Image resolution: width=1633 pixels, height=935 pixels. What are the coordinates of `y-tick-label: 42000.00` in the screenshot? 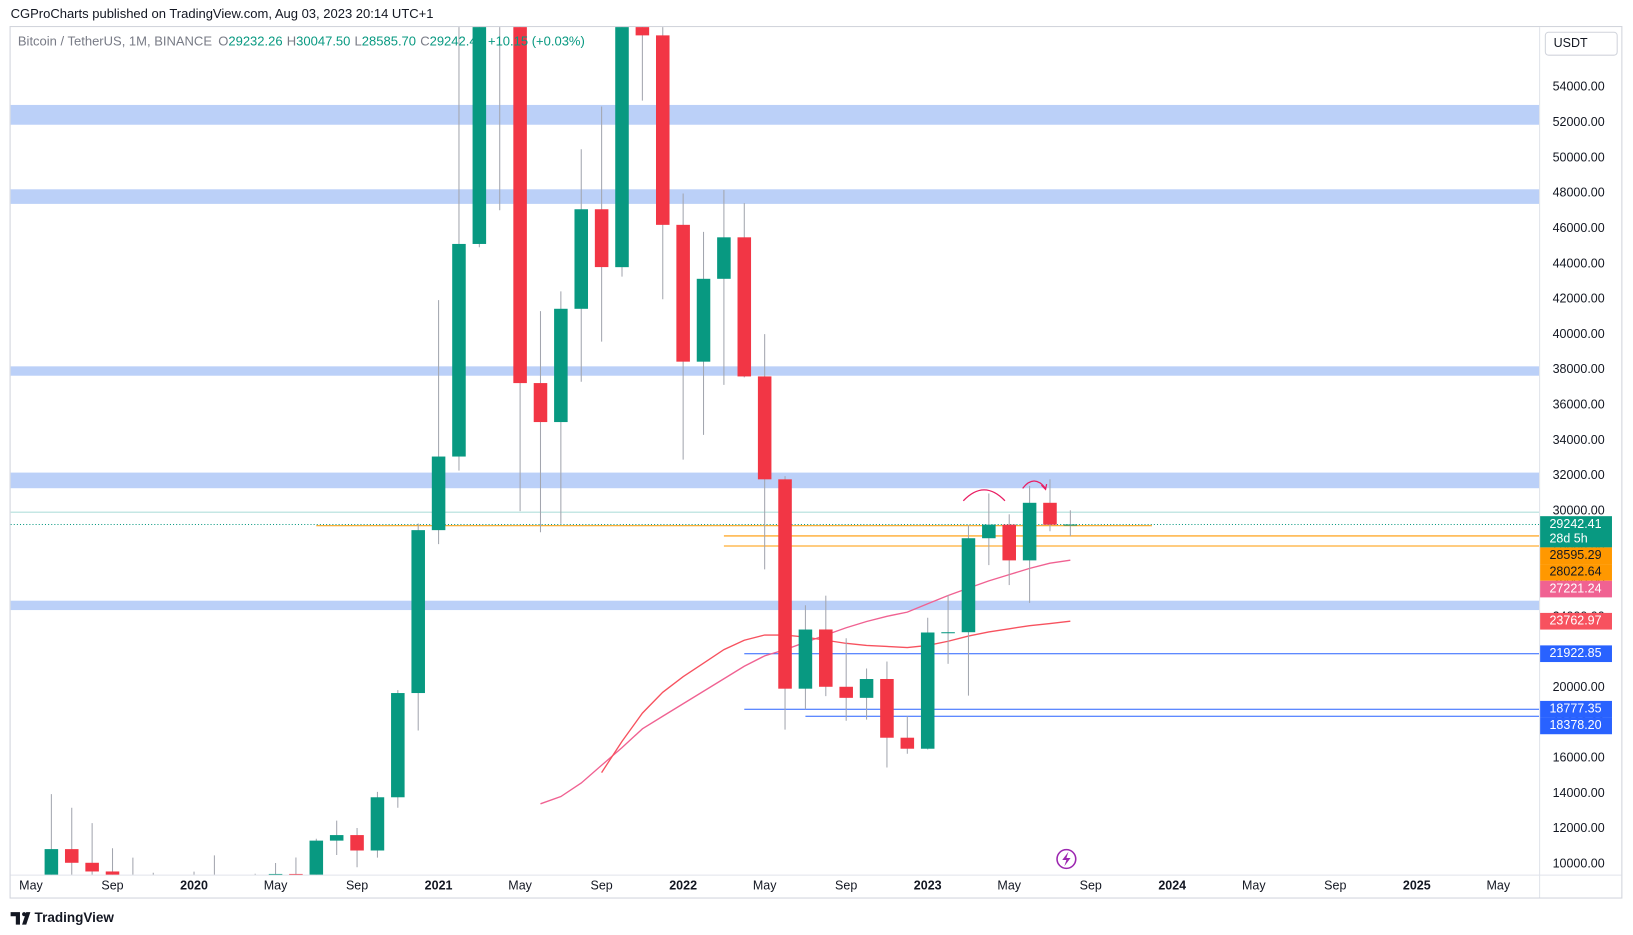 It's located at (1579, 299).